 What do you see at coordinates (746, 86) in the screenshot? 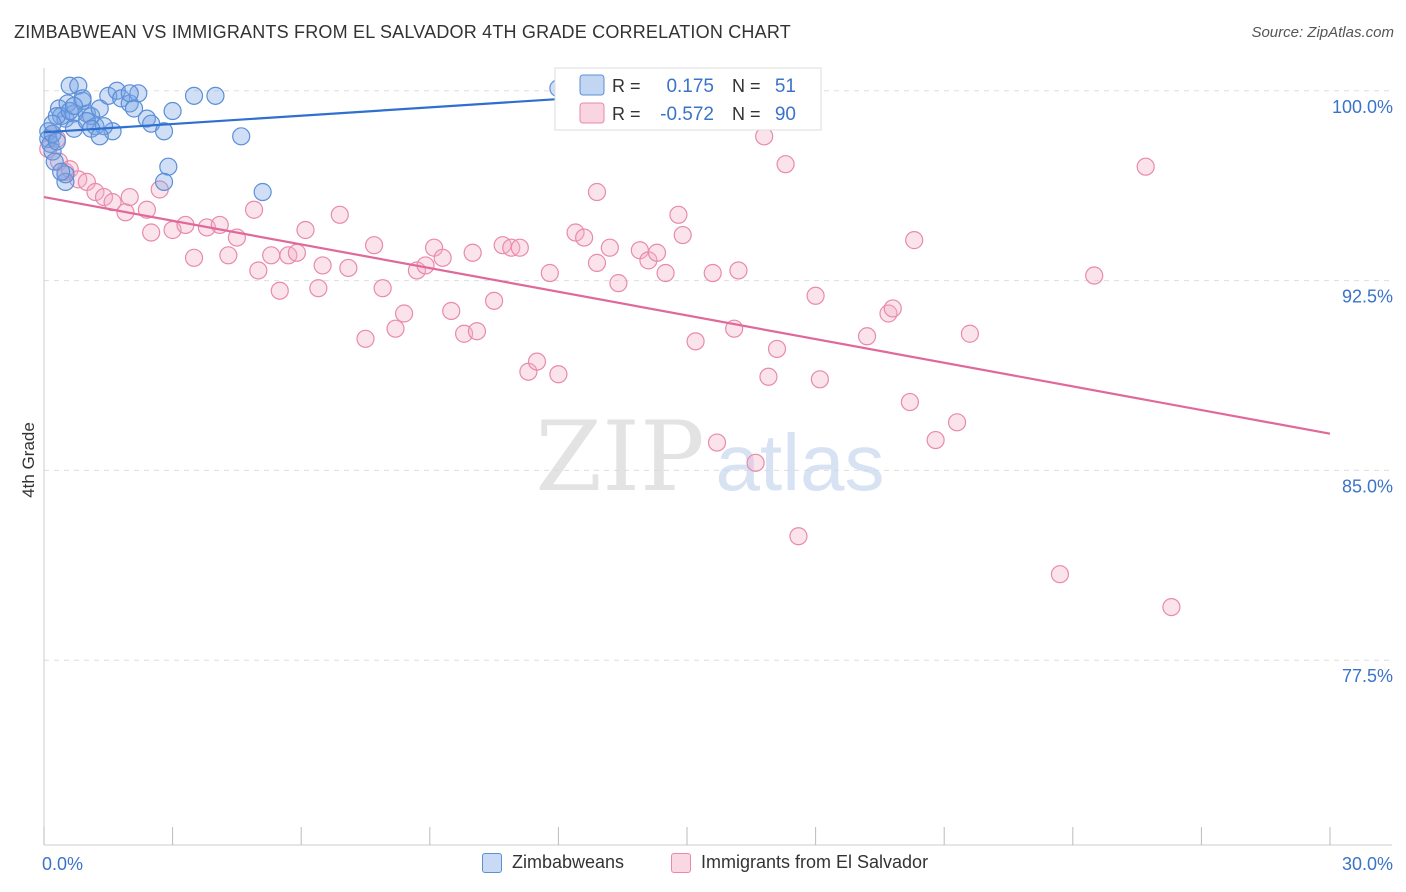
I see `legend-n-label-blue: N =` at bounding box center [746, 86].